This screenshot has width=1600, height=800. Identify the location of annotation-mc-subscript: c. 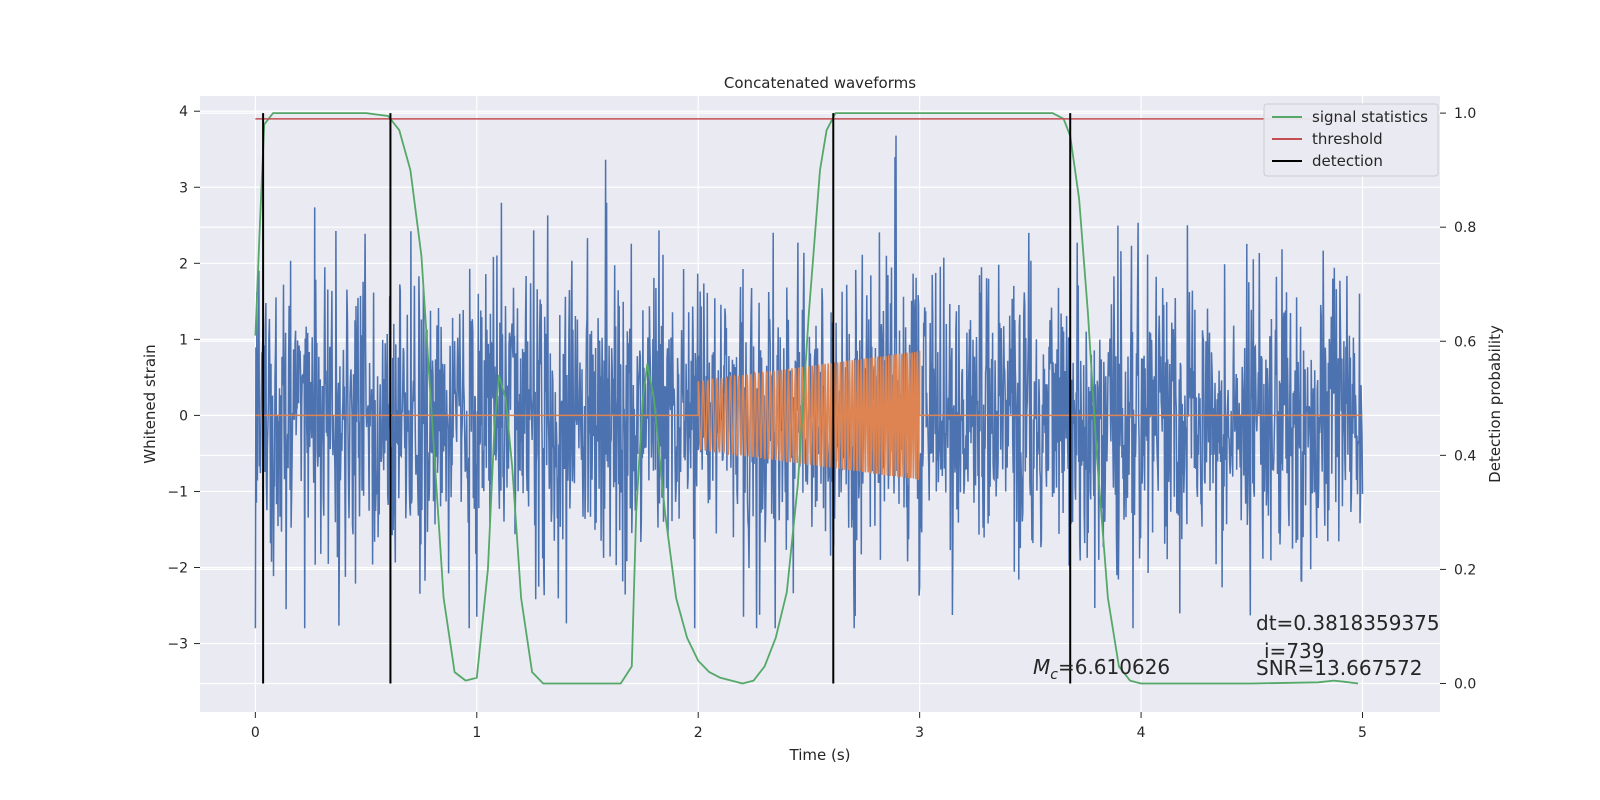
(1054, 675).